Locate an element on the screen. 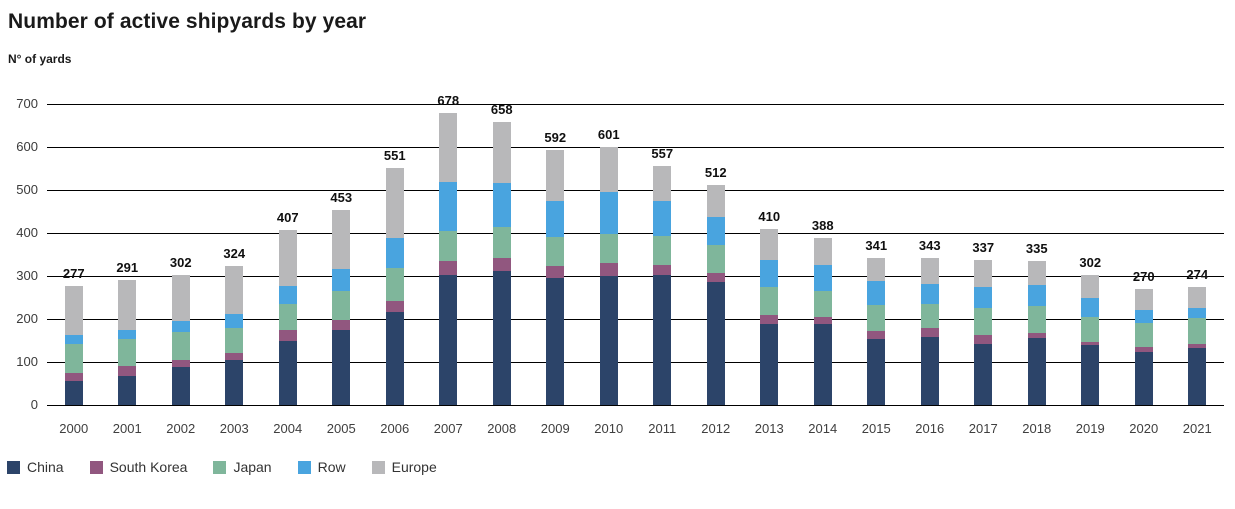  bar-column-2001: 291 is located at coordinates (128, 254).